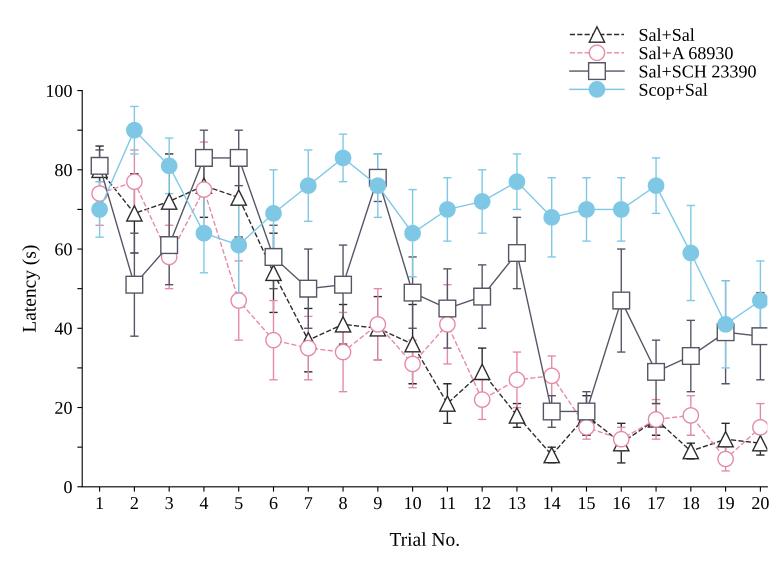 The image size is (783, 566). Describe the element at coordinates (31, 289) in the screenshot. I see `y-axis-title: Latency (s)` at that location.